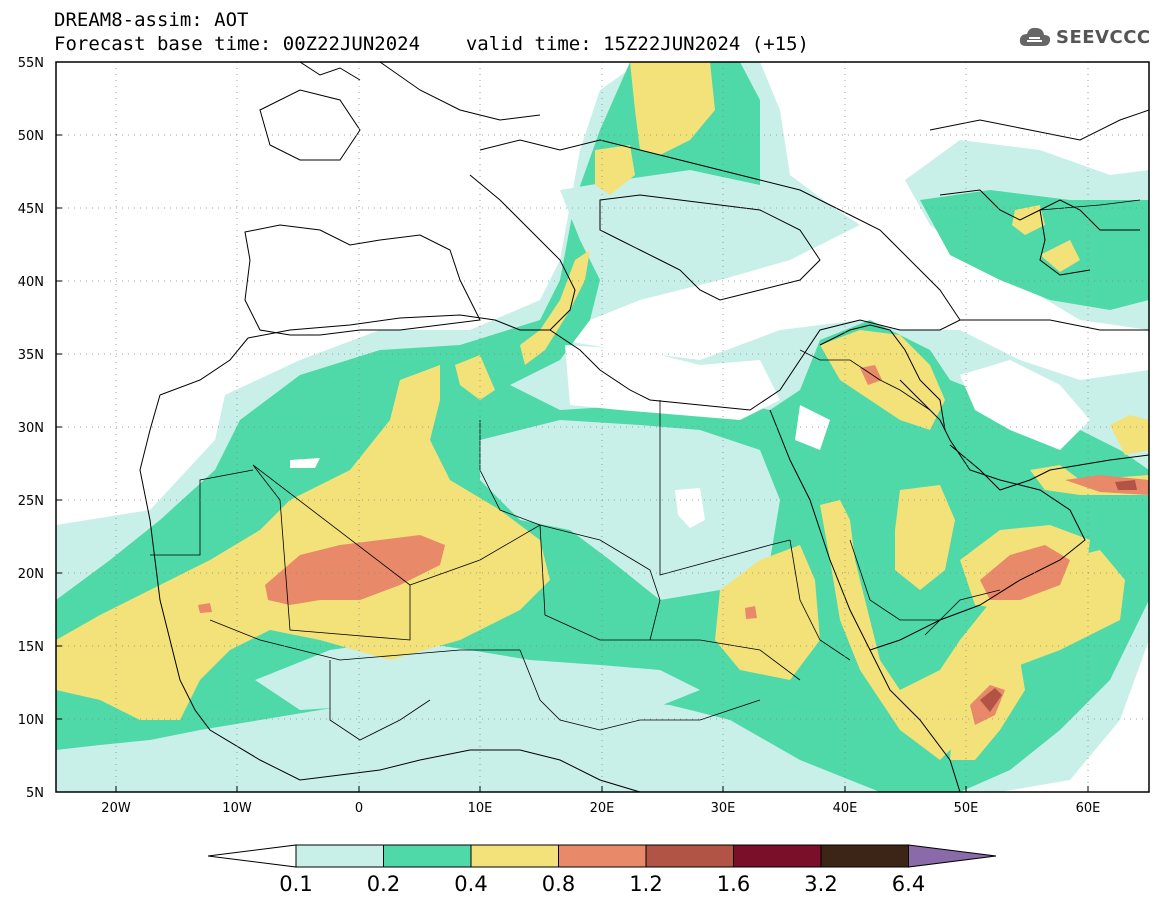  I want to click on cloud-icon, so click(1035, 36).